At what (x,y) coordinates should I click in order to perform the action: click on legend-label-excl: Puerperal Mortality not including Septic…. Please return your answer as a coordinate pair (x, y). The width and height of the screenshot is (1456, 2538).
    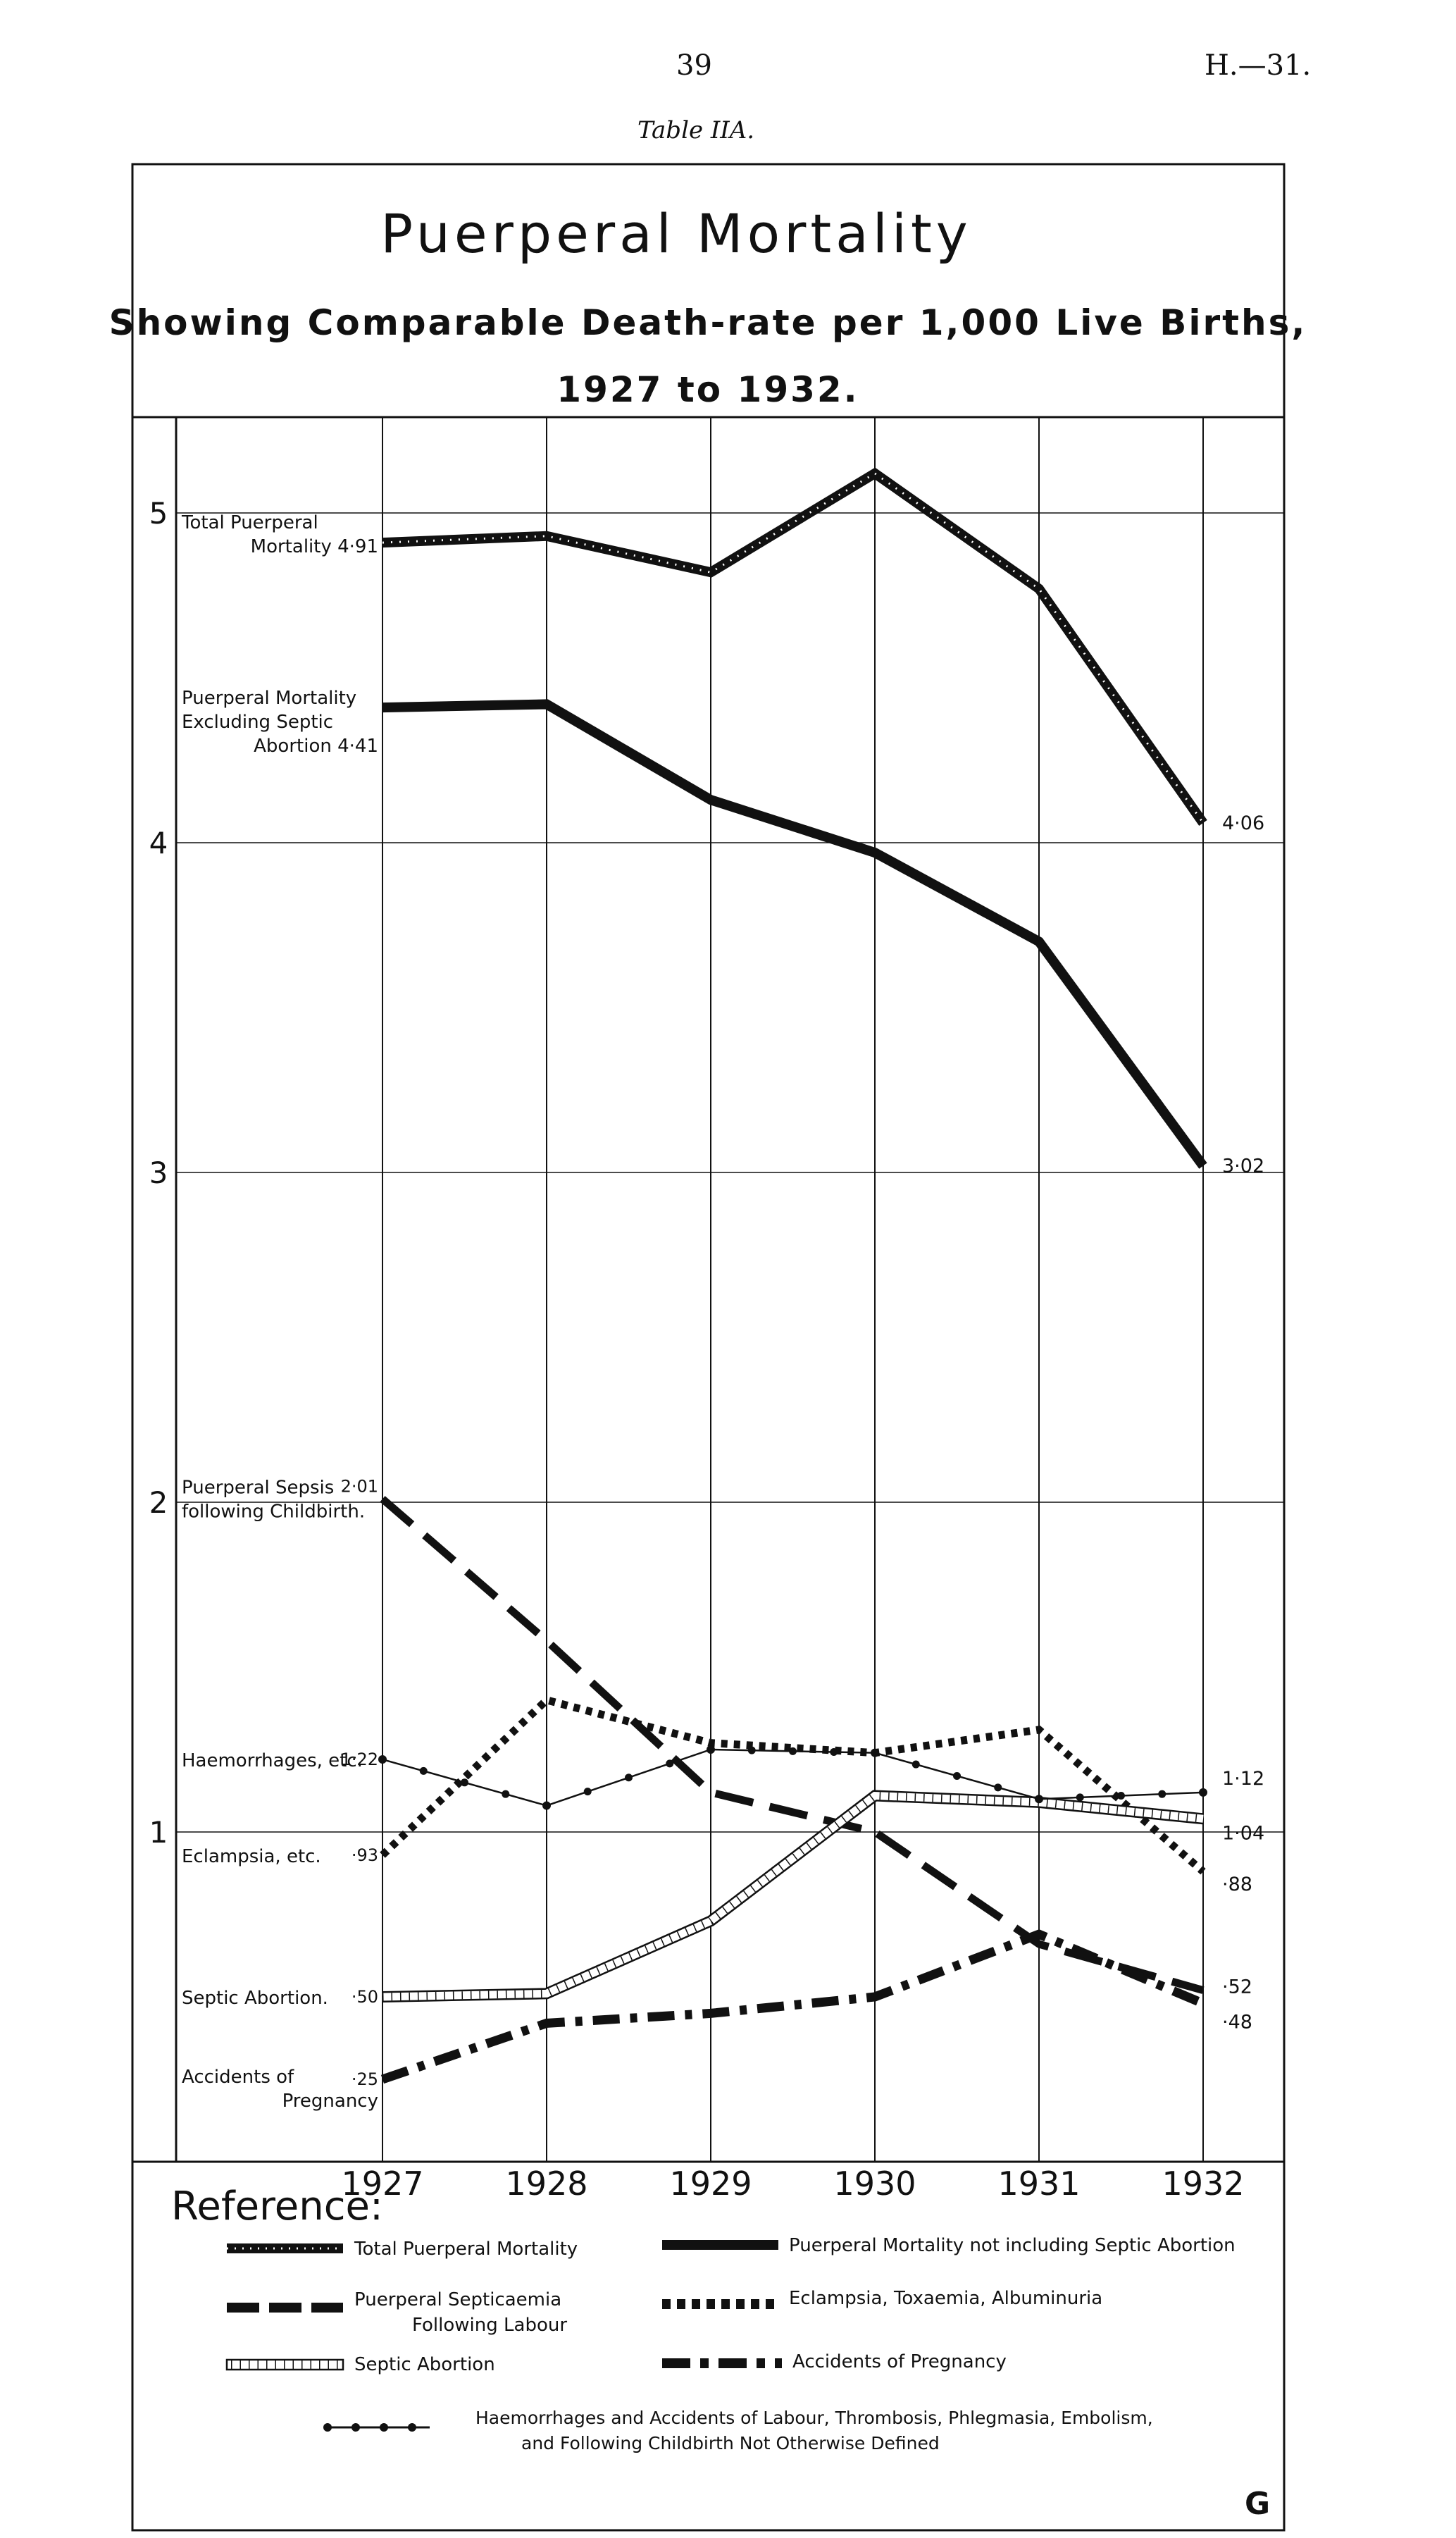
    Looking at the image, I should click on (1012, 2245).